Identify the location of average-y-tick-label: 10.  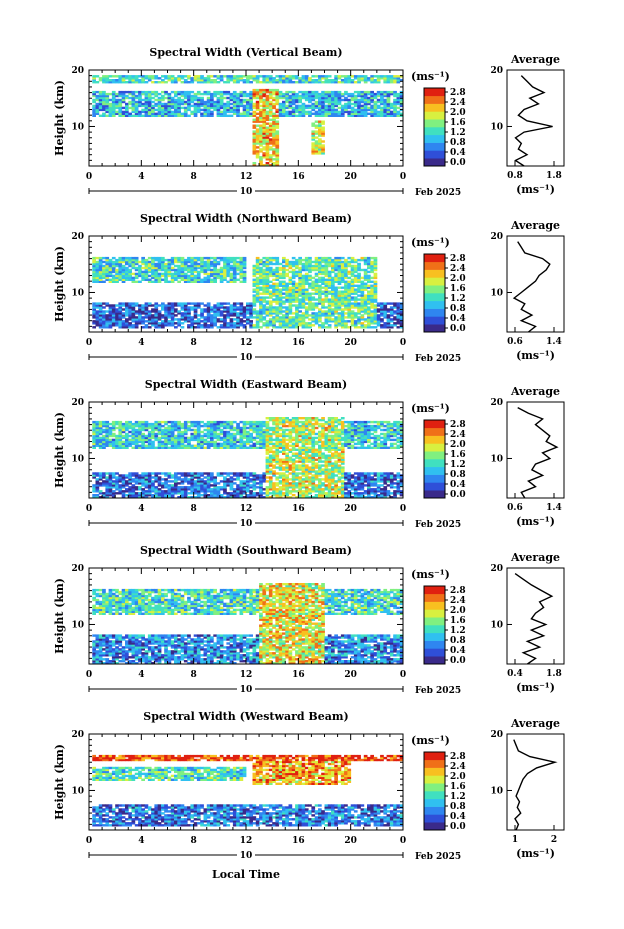
(496, 293).